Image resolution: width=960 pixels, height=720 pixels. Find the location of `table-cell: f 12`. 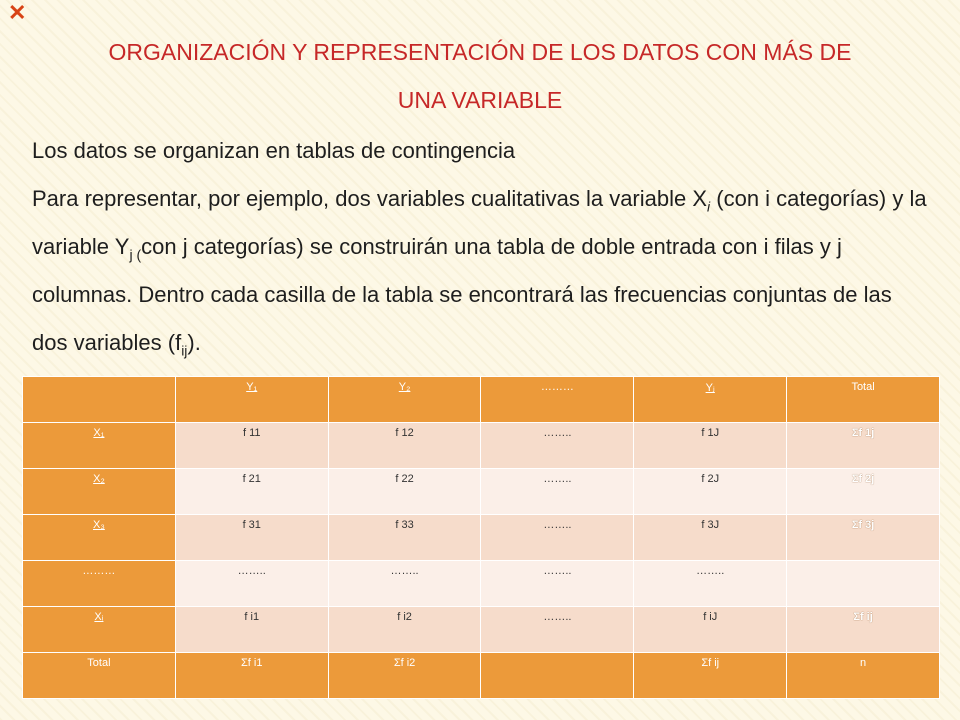

table-cell: f 12 is located at coordinates (404, 445).